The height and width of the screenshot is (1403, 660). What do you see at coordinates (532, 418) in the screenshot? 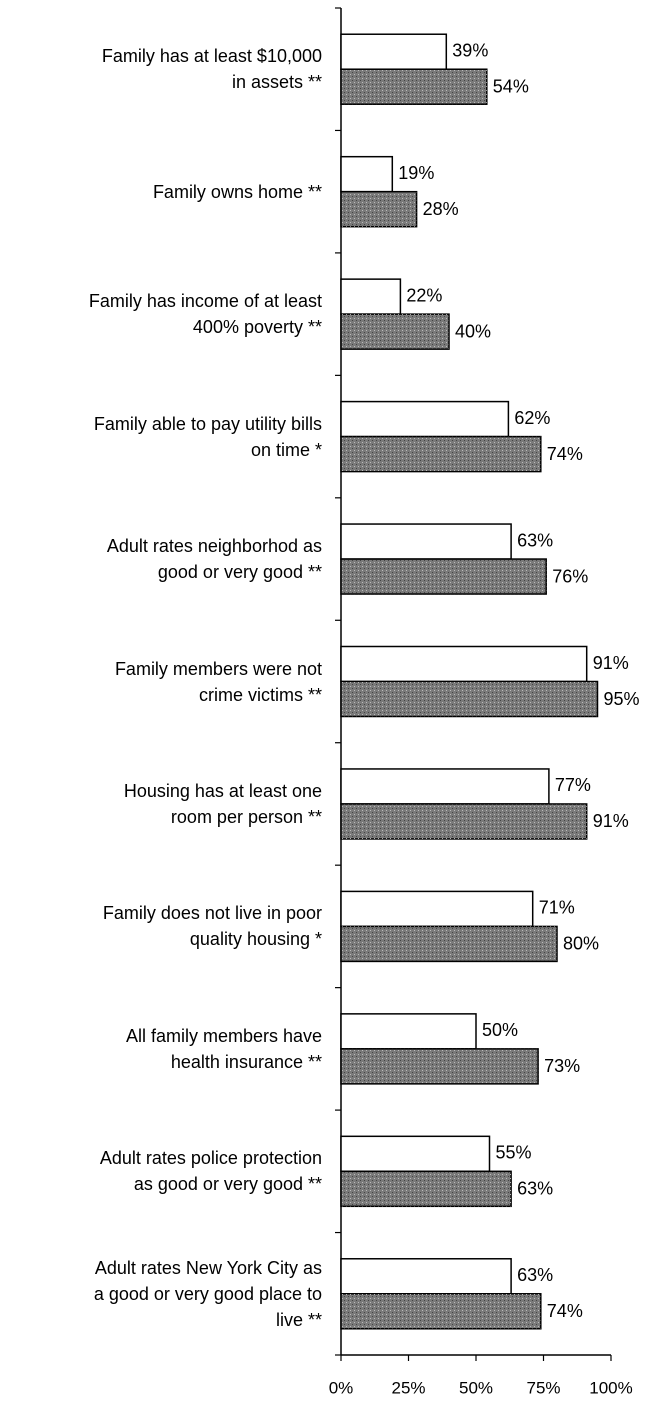
I see `value-label: 62%` at bounding box center [532, 418].